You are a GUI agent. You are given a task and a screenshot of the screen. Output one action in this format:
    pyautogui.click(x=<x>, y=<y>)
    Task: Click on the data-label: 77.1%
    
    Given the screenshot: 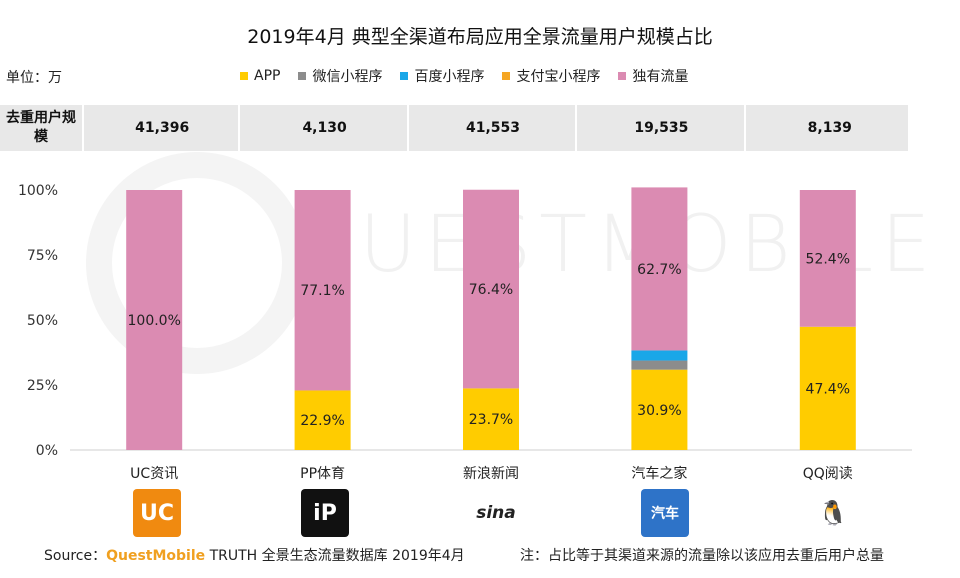 What is the action you would take?
    pyautogui.click(x=322, y=291)
    